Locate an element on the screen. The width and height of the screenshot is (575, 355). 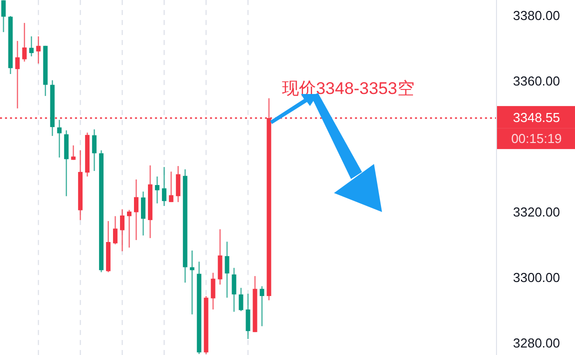
text: 00:15:19 is located at coordinates (536, 138).